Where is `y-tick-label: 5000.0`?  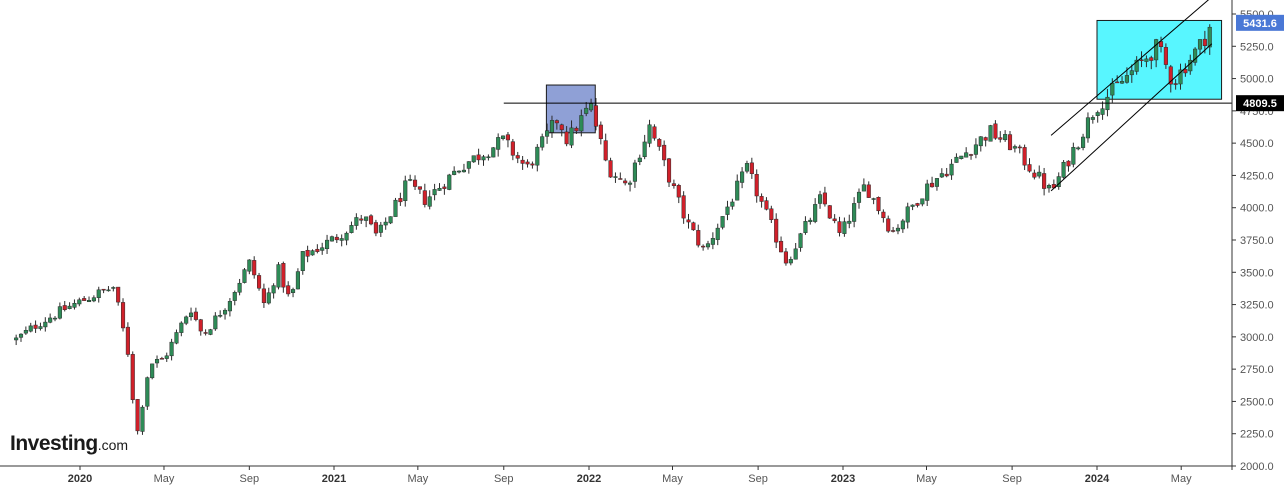 y-tick-label: 5000.0 is located at coordinates (1257, 80).